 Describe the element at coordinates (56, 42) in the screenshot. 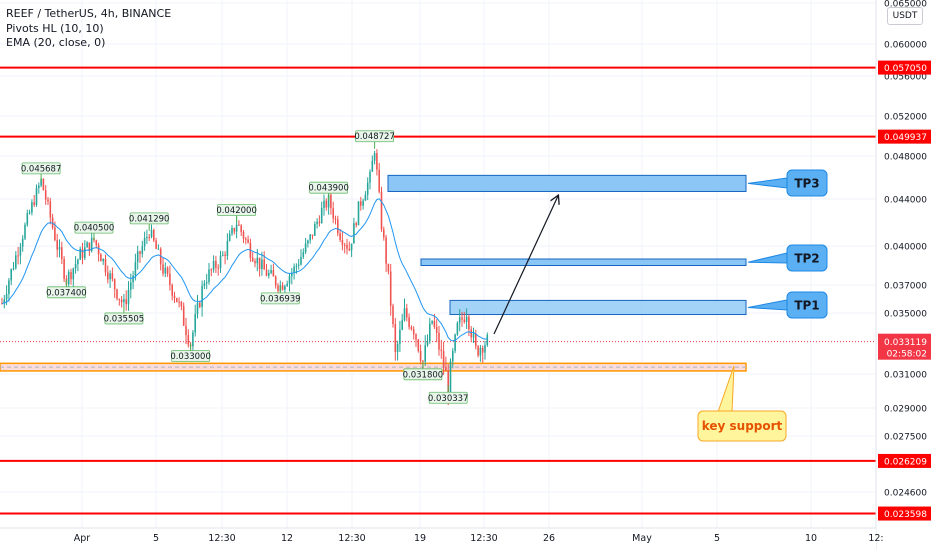

I see `legend-ema: EMA (20, close, 0)` at that location.